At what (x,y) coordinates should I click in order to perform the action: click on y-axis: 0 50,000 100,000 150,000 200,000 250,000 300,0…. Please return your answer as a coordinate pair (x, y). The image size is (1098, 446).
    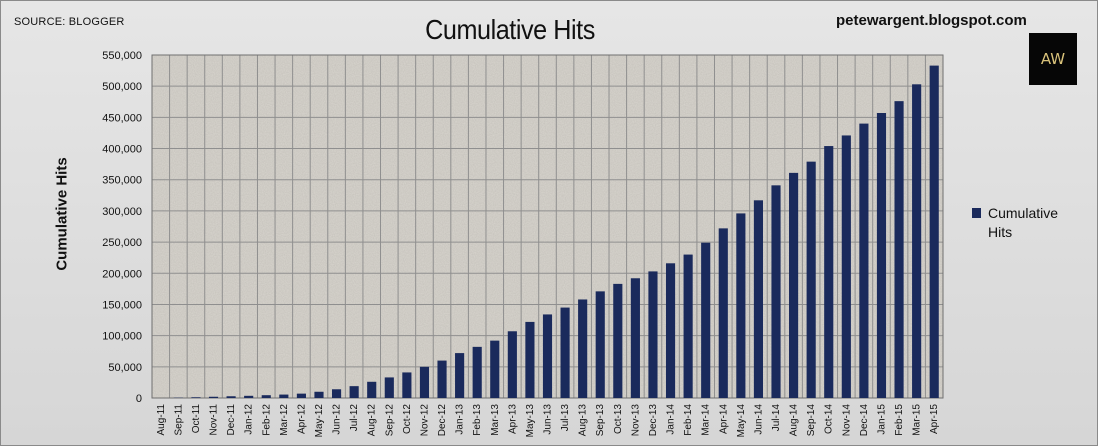
    Looking at the image, I should click on (122, 227).